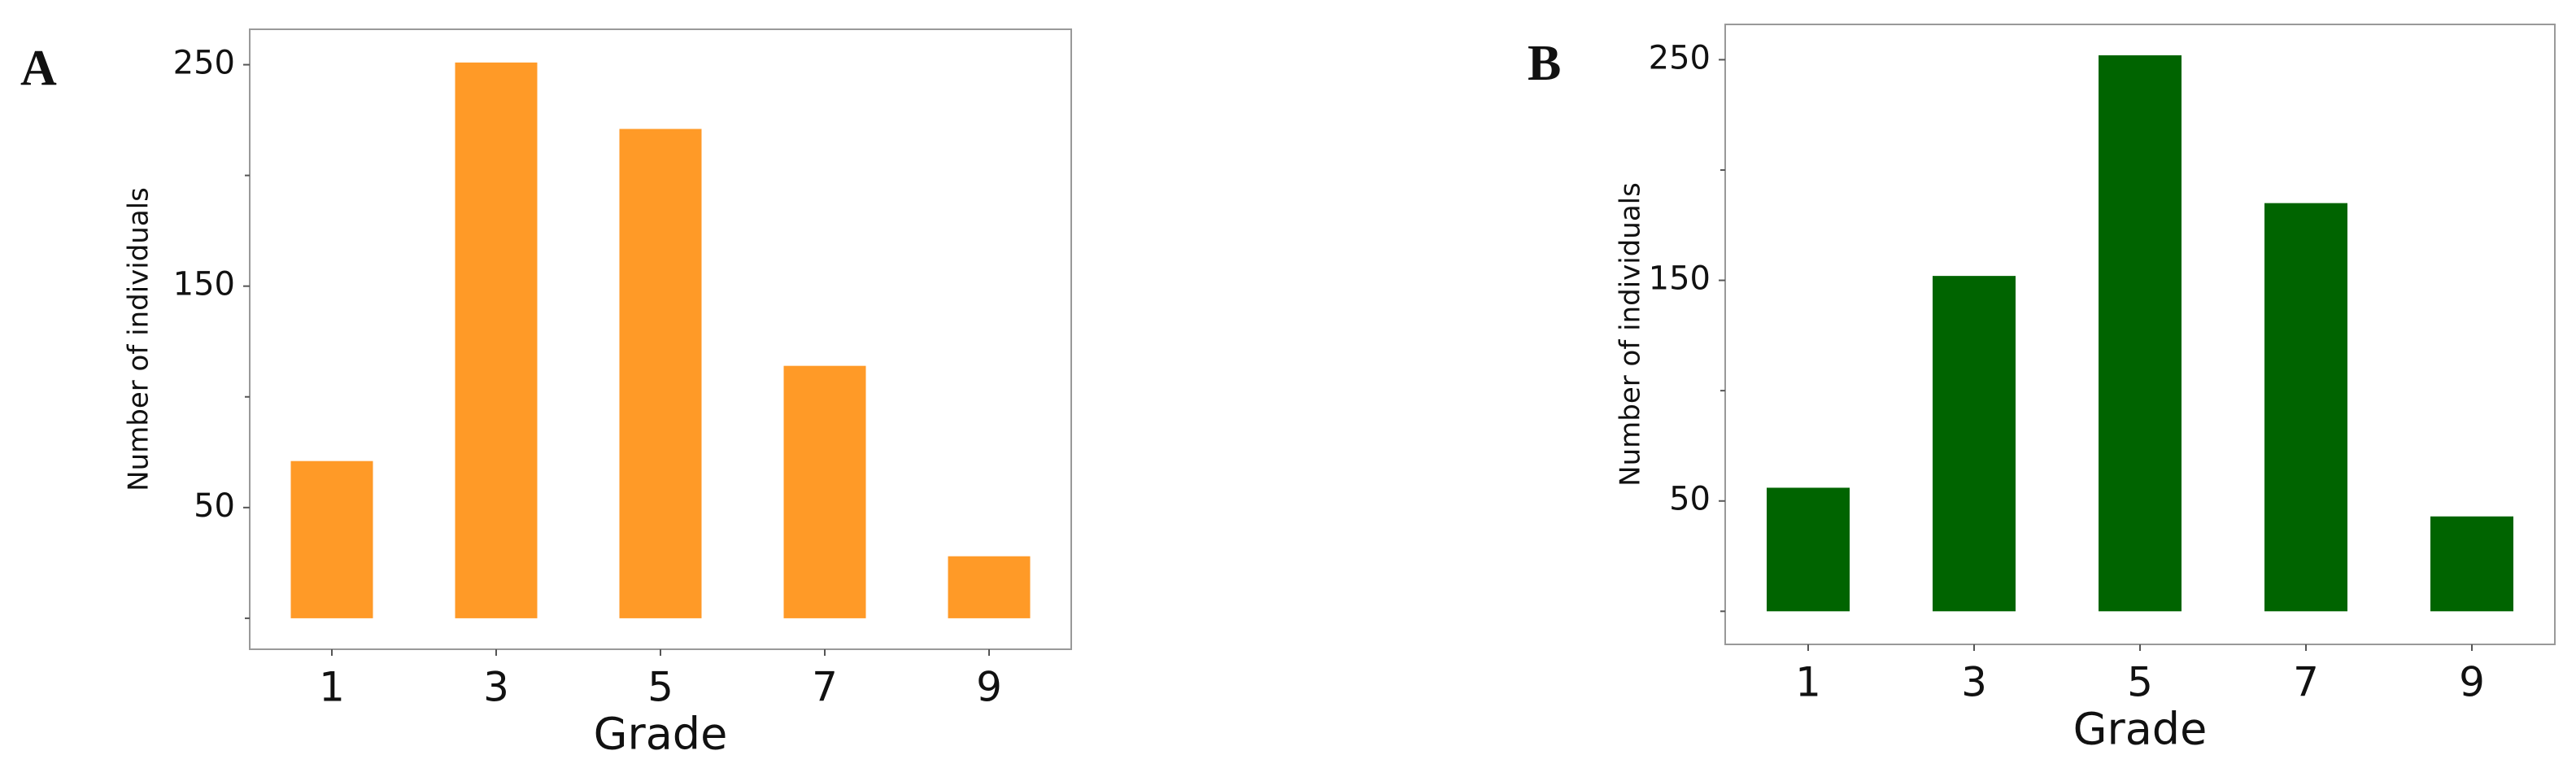 This screenshot has height=777, width=2576. Describe the element at coordinates (1544, 63) in the screenshot. I see `panel-label: B` at that location.